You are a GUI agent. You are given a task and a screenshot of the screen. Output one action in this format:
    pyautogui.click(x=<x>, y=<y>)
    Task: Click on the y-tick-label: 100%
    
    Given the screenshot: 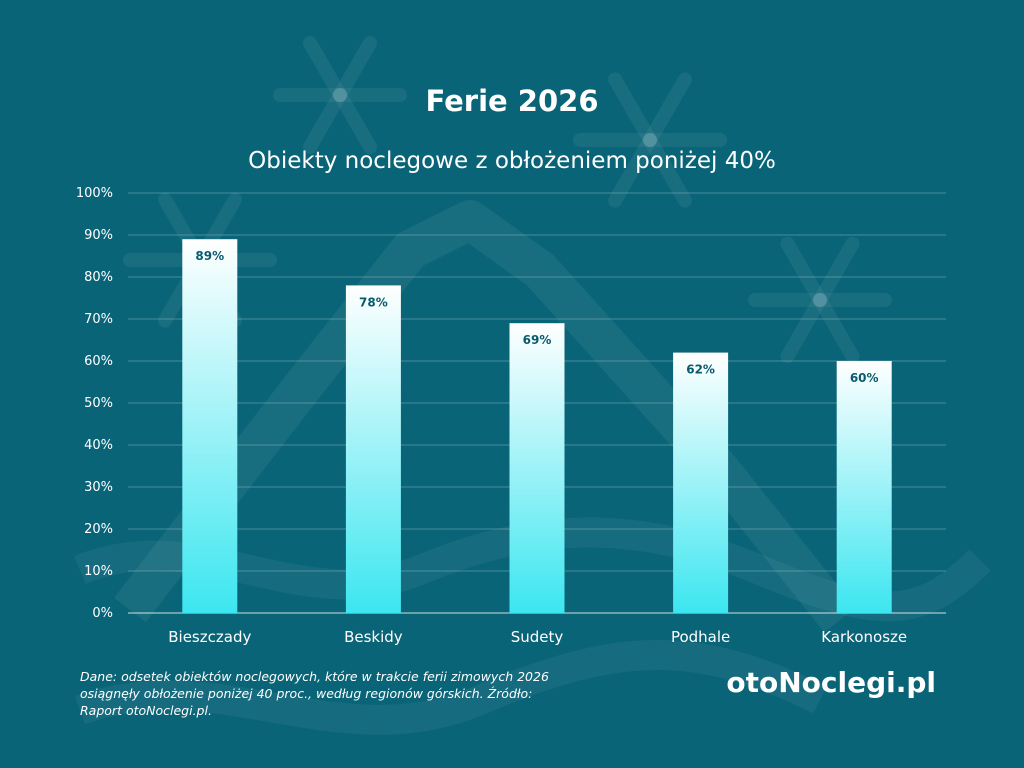 What is the action you would take?
    pyautogui.click(x=94, y=193)
    